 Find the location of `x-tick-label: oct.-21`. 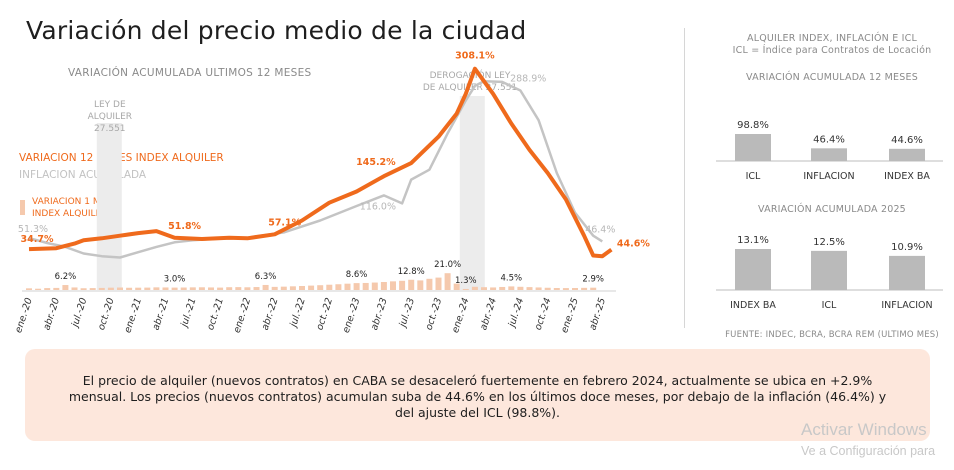

x-tick-label: oct.-21 is located at coordinates (215, 314).